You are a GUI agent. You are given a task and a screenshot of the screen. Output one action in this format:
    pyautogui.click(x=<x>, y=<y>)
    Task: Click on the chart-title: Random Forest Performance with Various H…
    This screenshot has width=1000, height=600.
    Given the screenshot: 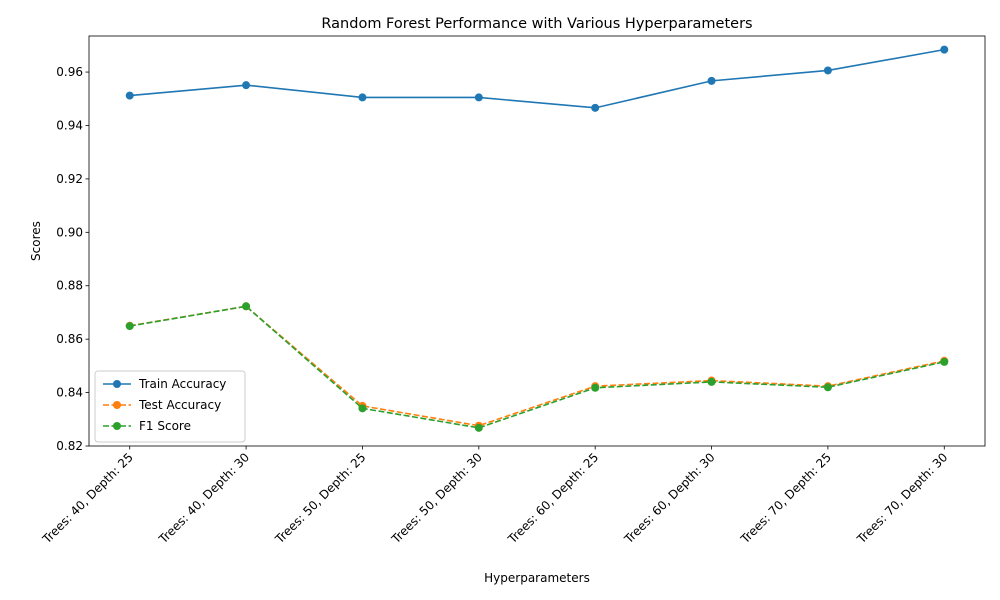 What is the action you would take?
    pyautogui.click(x=536, y=24)
    